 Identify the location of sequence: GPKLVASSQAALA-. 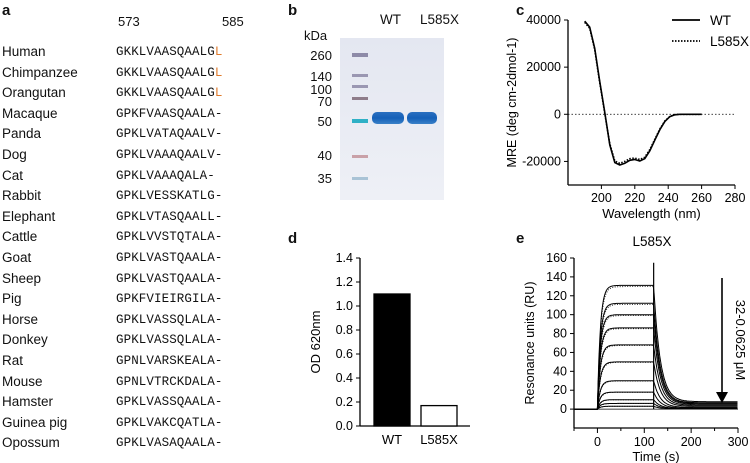
(169, 402).